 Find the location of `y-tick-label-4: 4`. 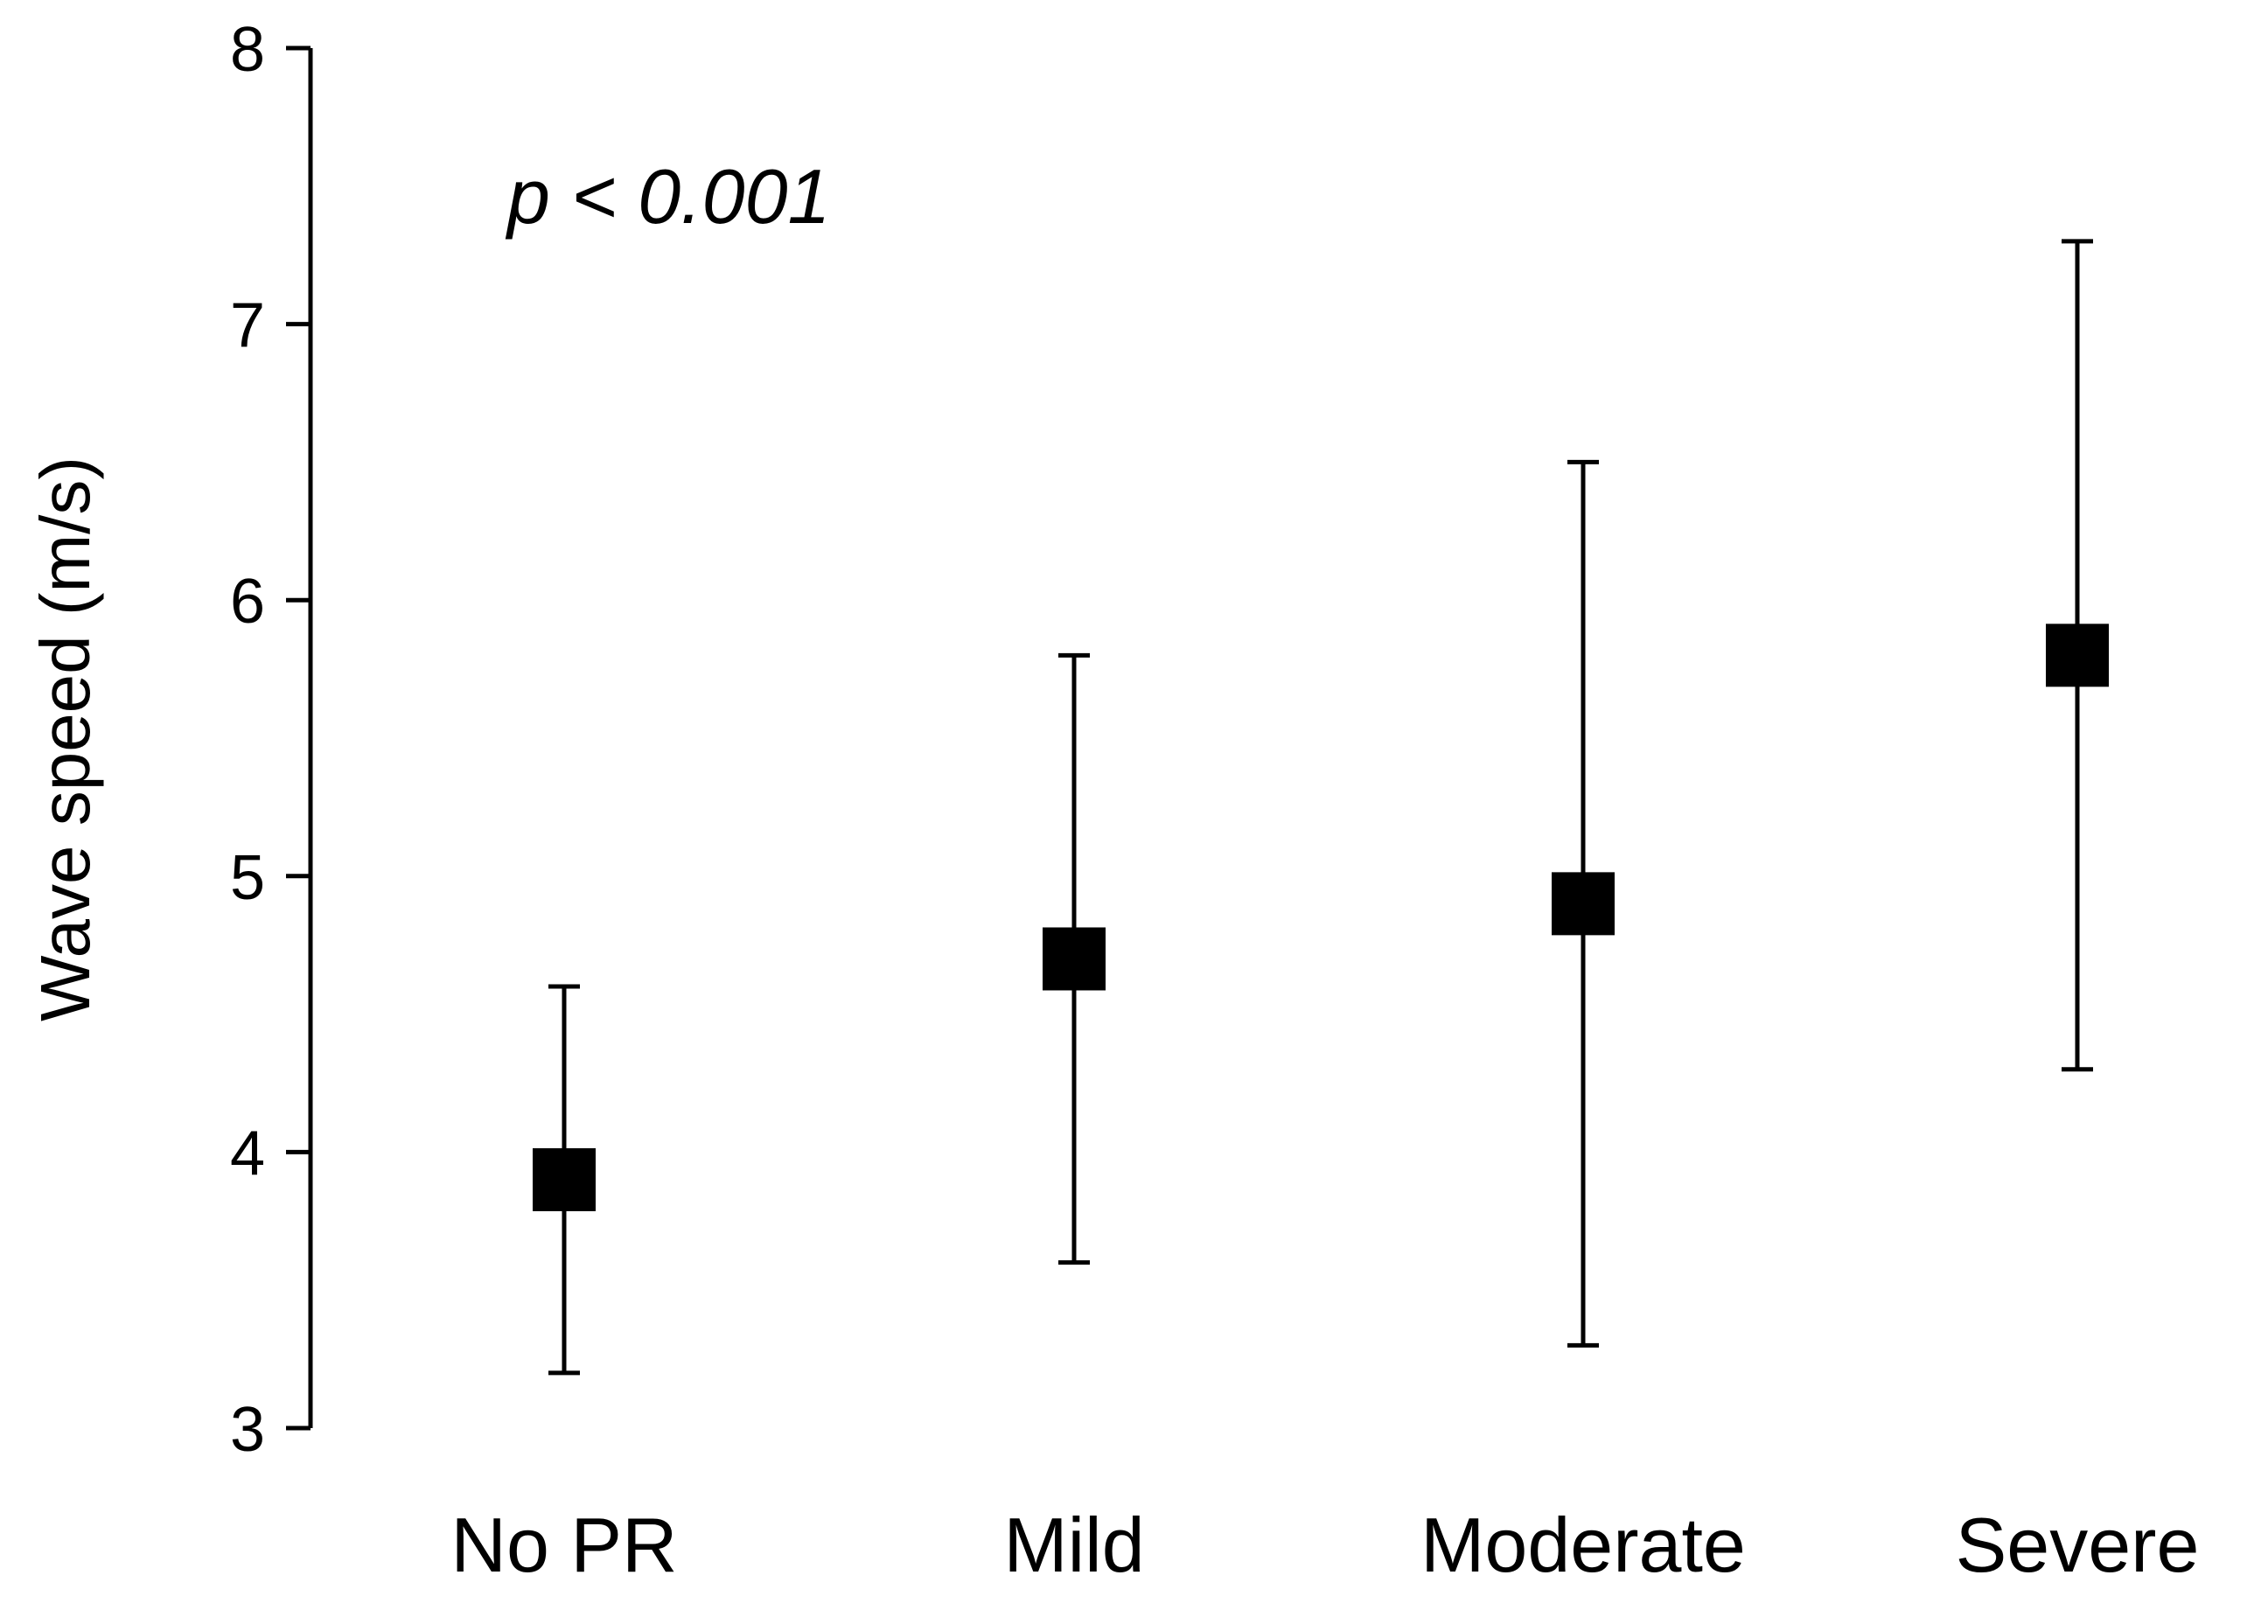

y-tick-label-4: 4 is located at coordinates (248, 1153).